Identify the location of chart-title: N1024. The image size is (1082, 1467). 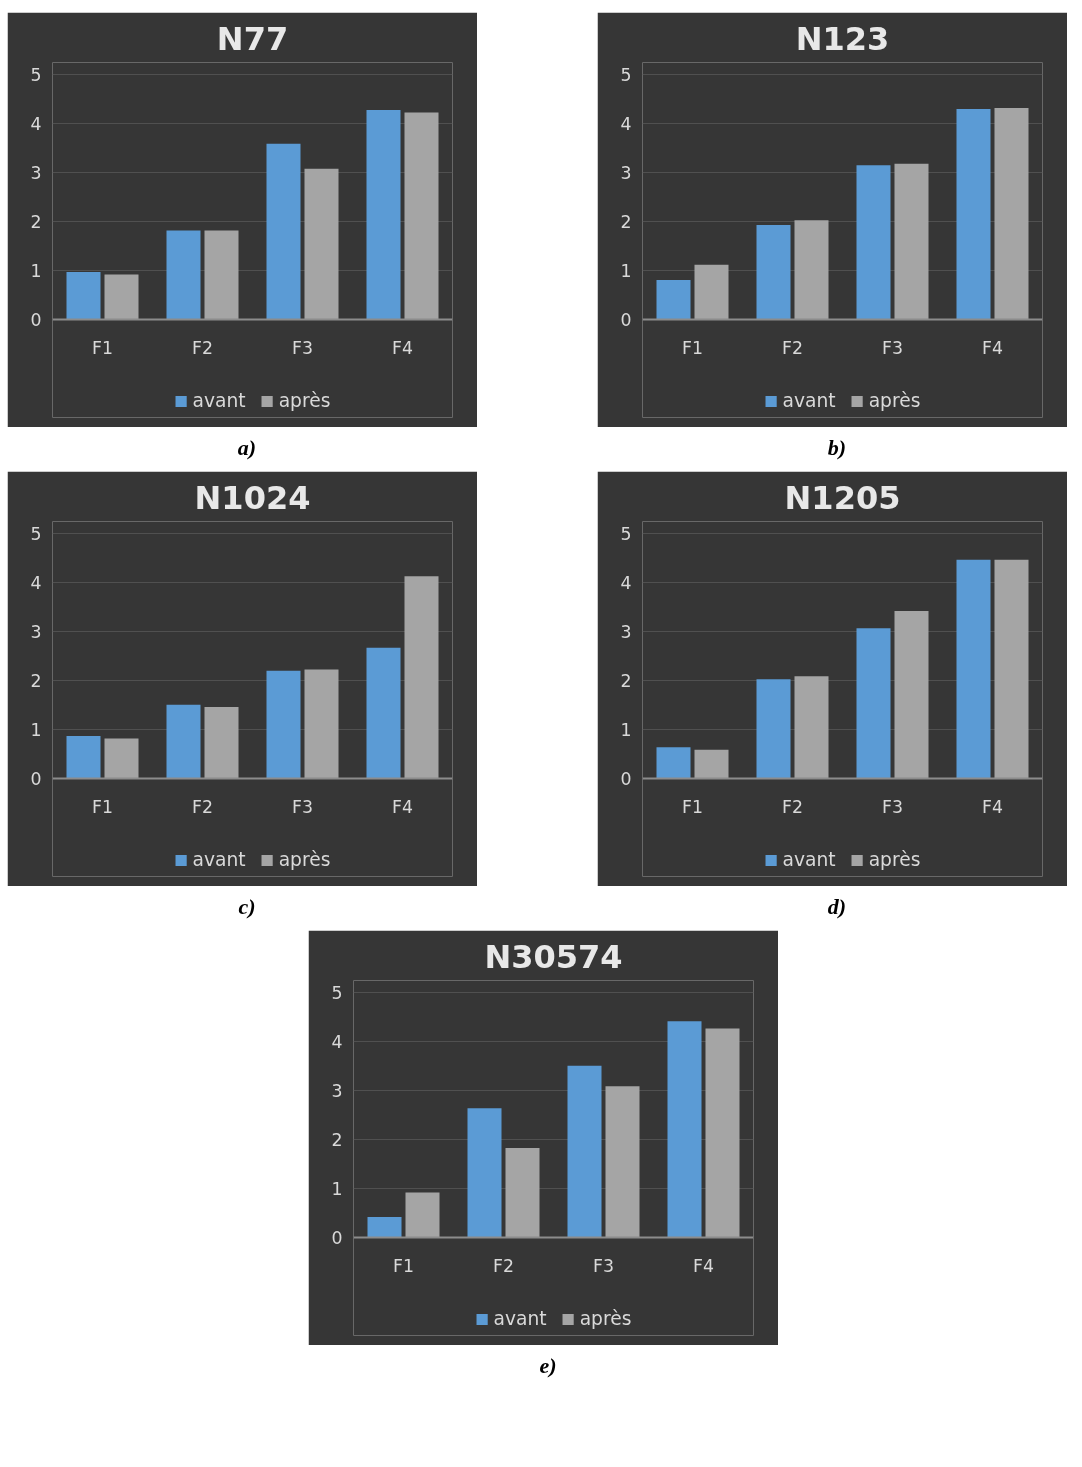
(252, 497).